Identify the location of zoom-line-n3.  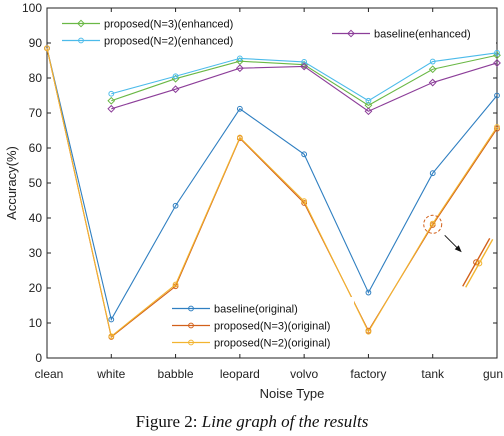
(476, 262).